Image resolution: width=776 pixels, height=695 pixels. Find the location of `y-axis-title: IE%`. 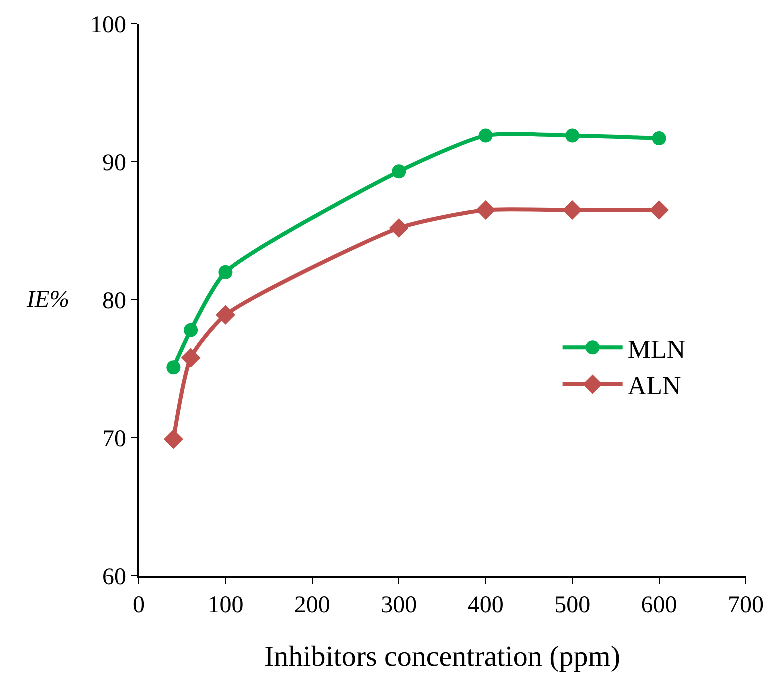

y-axis-title: IE% is located at coordinates (48, 300).